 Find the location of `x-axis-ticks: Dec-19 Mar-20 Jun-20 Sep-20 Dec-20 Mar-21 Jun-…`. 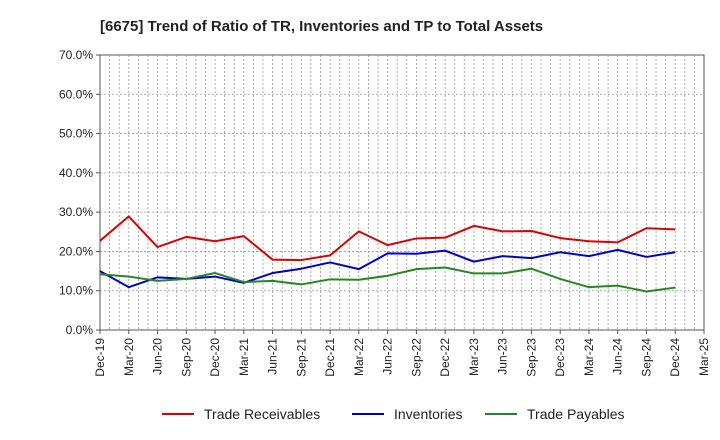

x-axis-ticks: Dec-19 Mar-20 Jun-20 Sep-20 Dec-20 Mar-21 Jun-… is located at coordinates (402, 353).